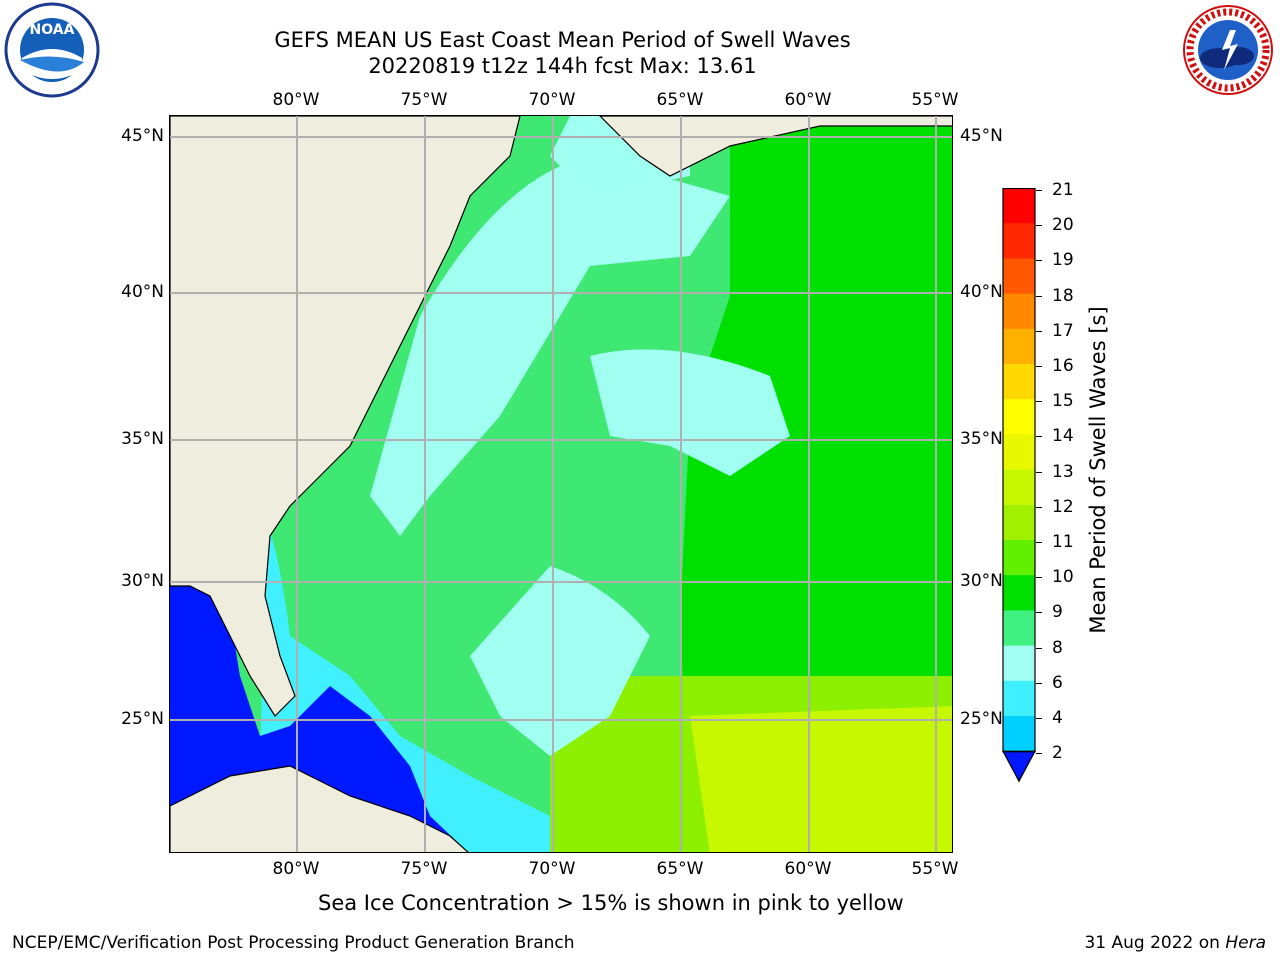  What do you see at coordinates (1098, 470) in the screenshot?
I see `colorbar-label: Mean Period of Swell Waves [s]` at bounding box center [1098, 470].